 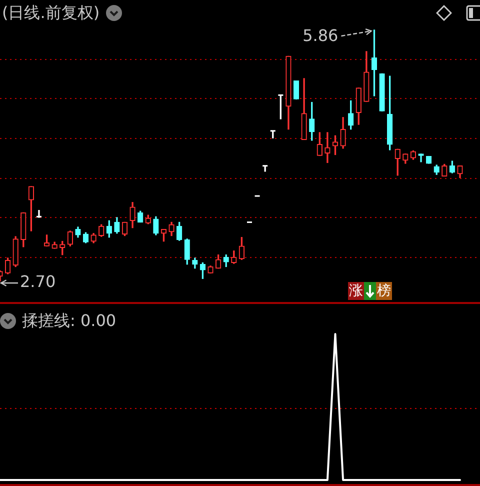 I want to click on text: 榜, so click(x=384, y=291).